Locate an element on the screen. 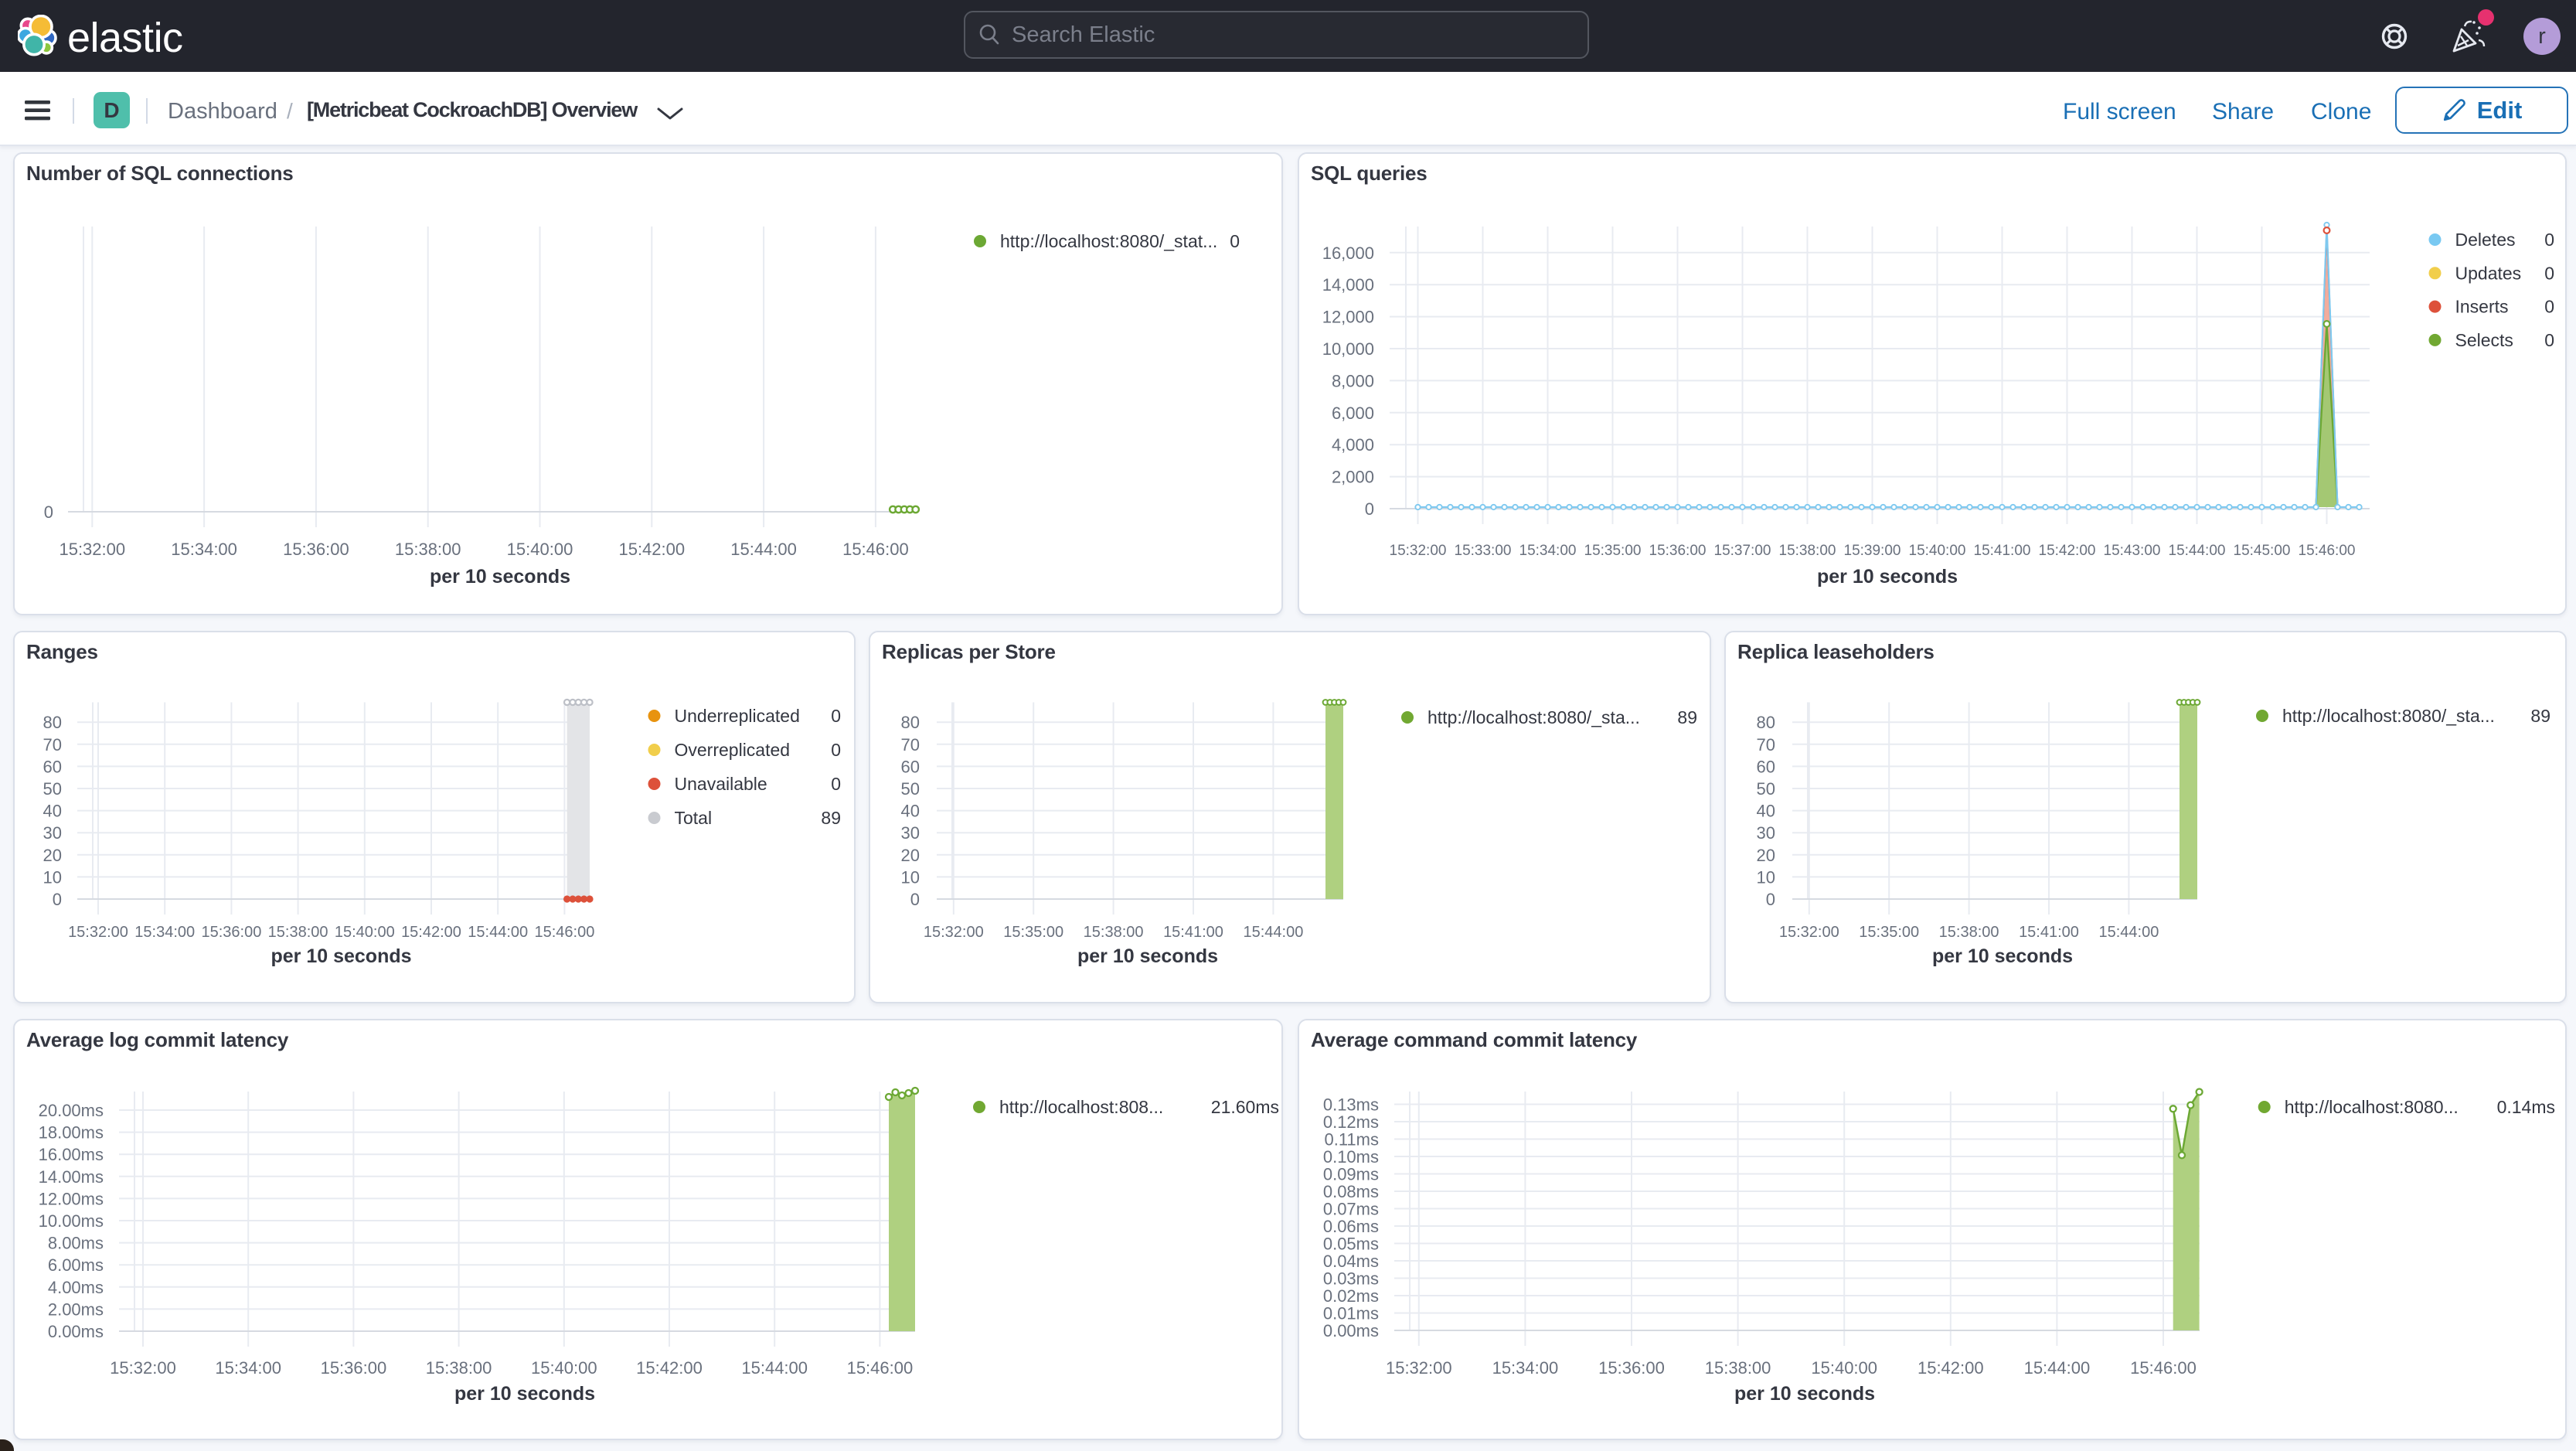  svg-text: 0.01ms is located at coordinates (1351, 1313).